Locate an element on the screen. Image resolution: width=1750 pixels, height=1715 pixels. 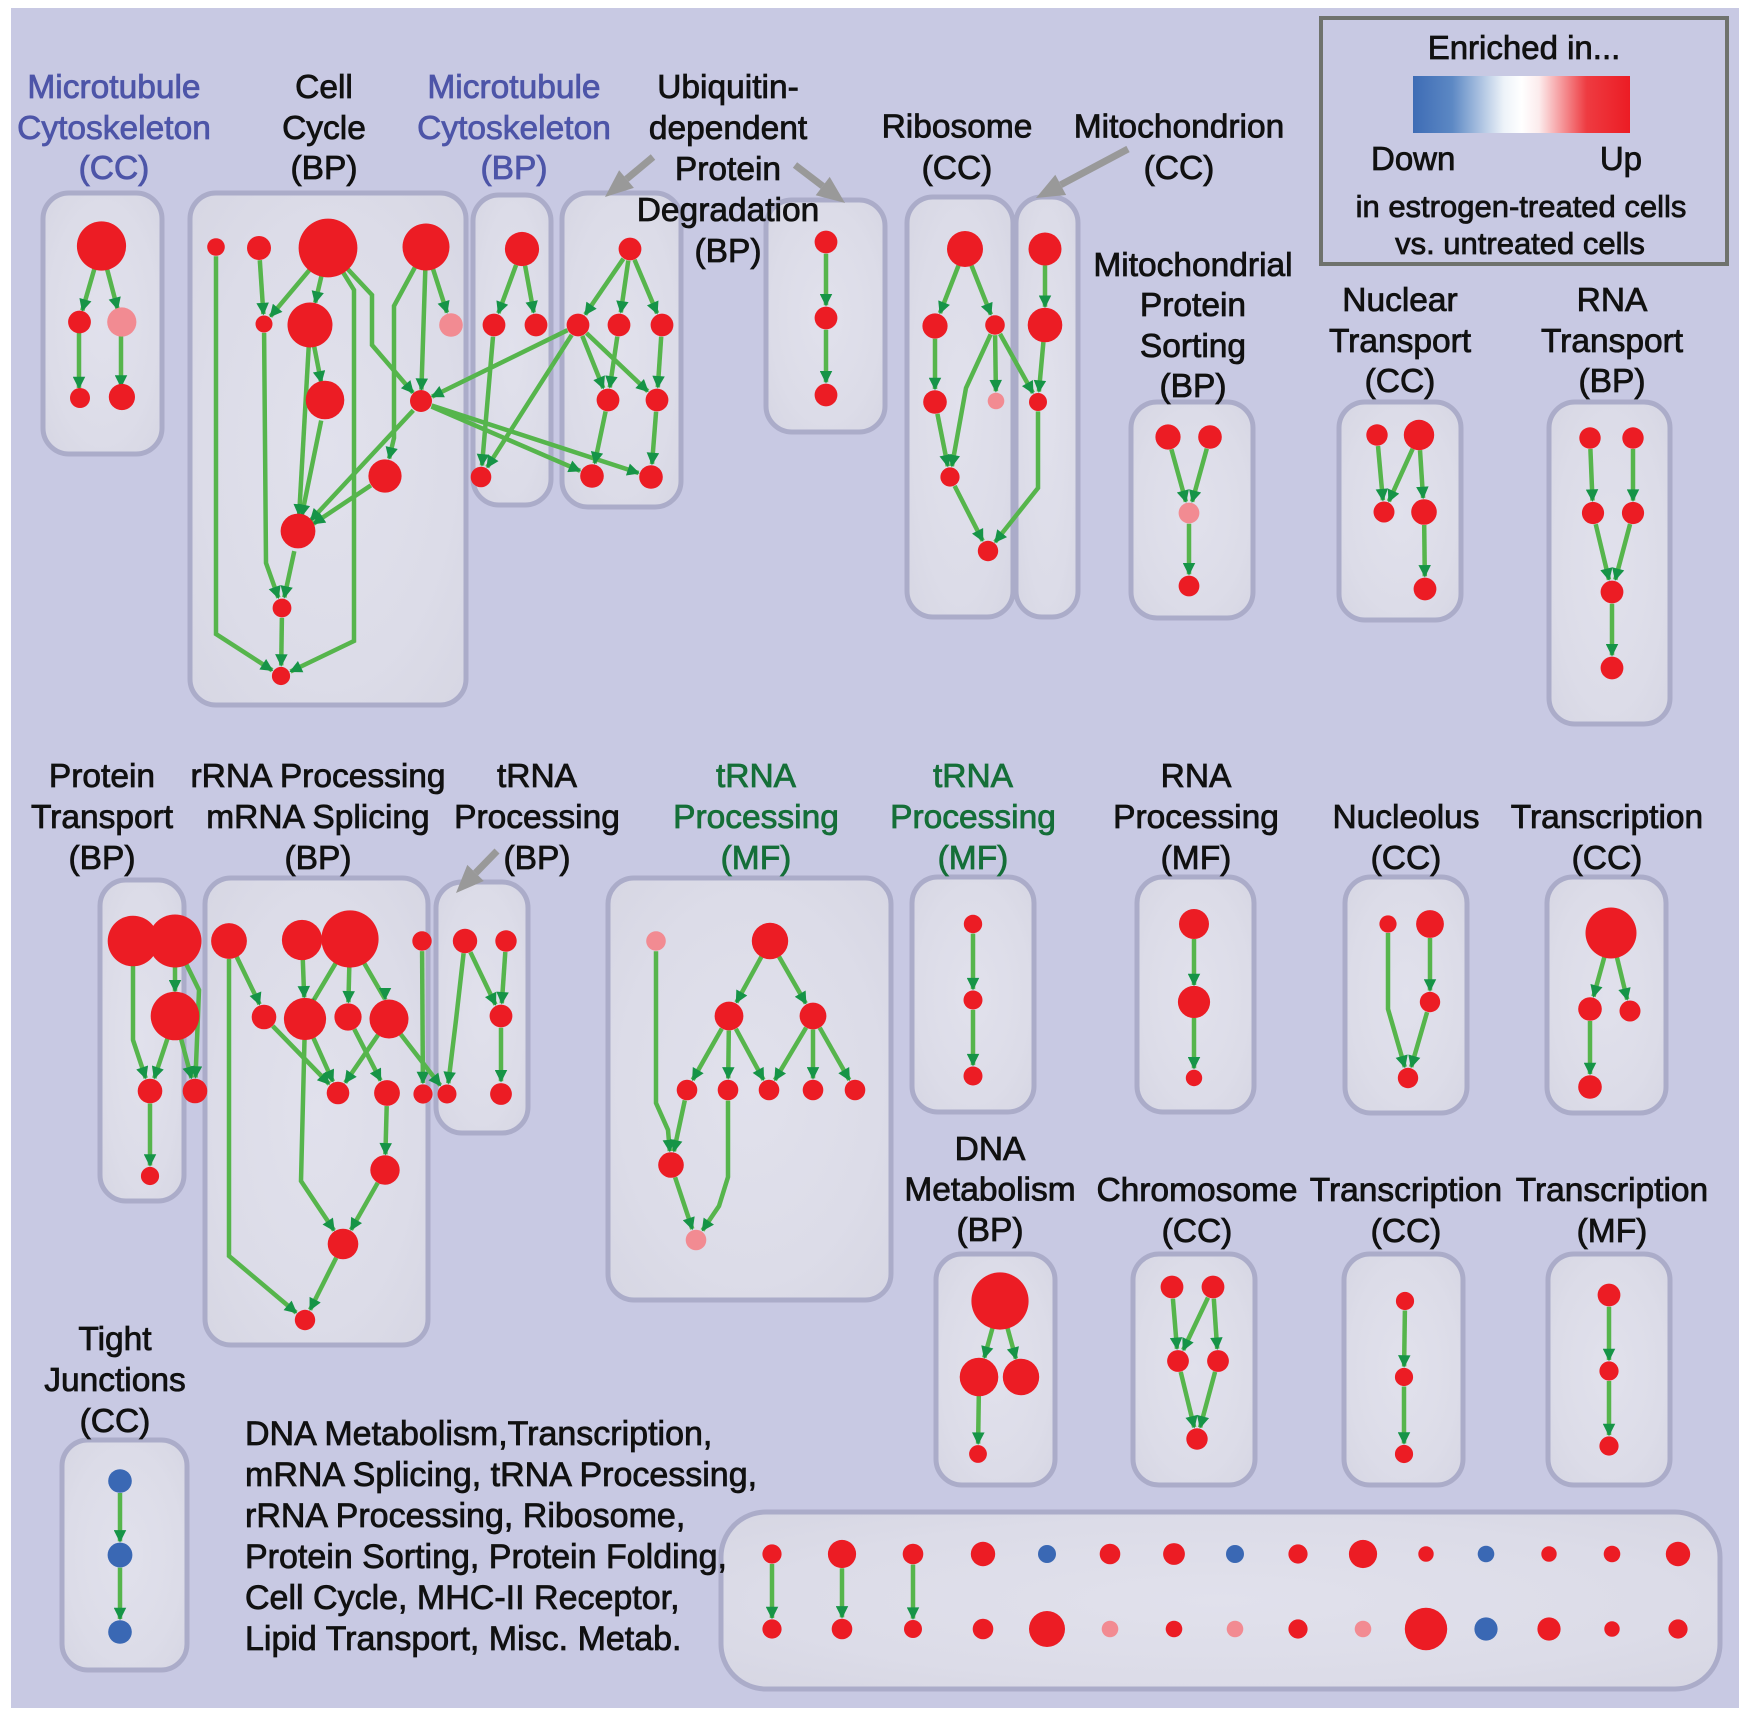
svg-text: DNA is located at coordinates (990, 1149).